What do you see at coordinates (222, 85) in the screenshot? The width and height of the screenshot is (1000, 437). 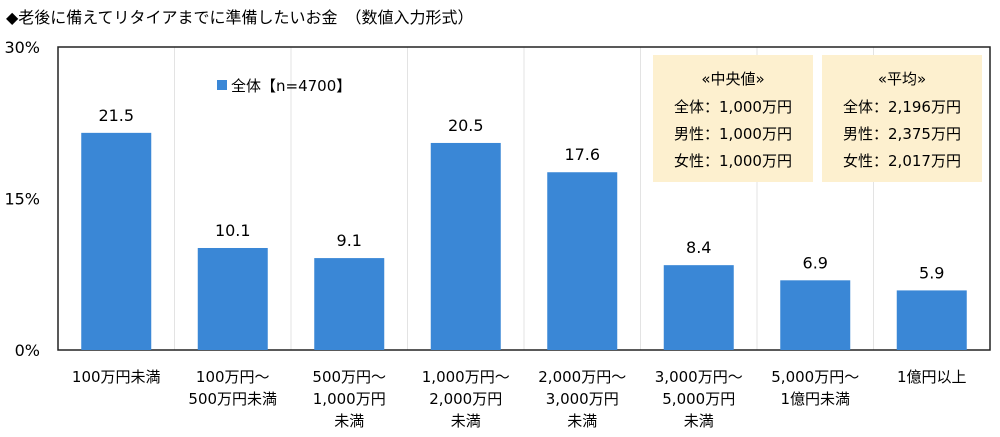 I see `legend-swatch` at bounding box center [222, 85].